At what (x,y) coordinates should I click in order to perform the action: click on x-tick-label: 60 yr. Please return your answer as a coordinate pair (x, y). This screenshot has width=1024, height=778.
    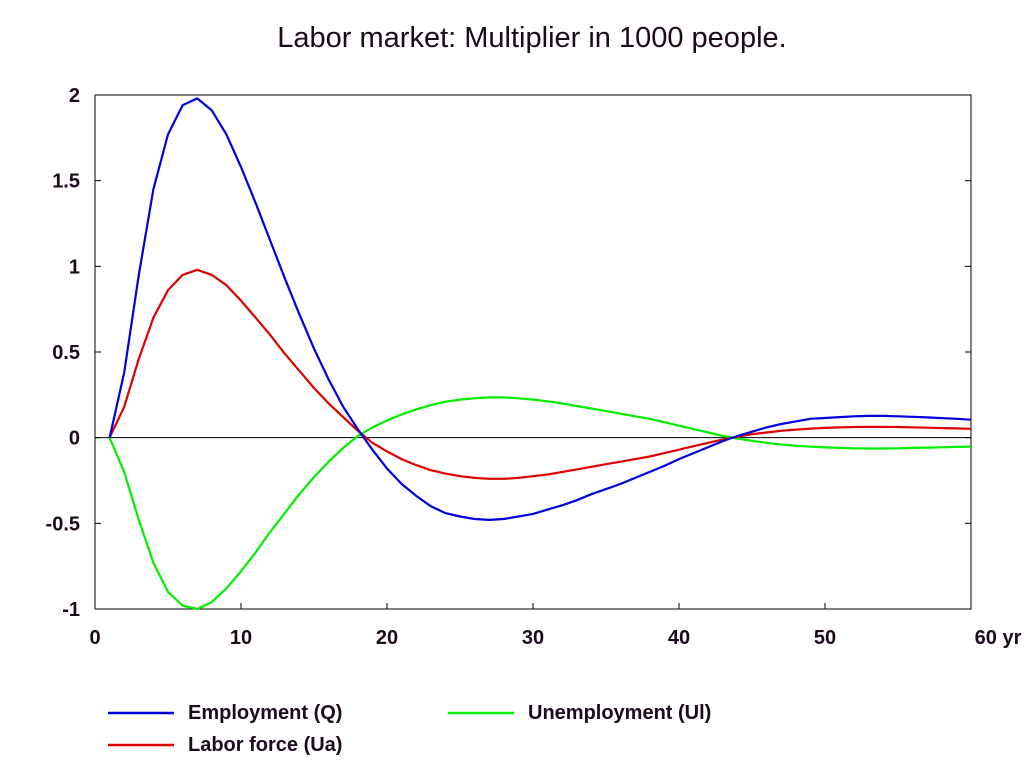
    Looking at the image, I should click on (998, 638).